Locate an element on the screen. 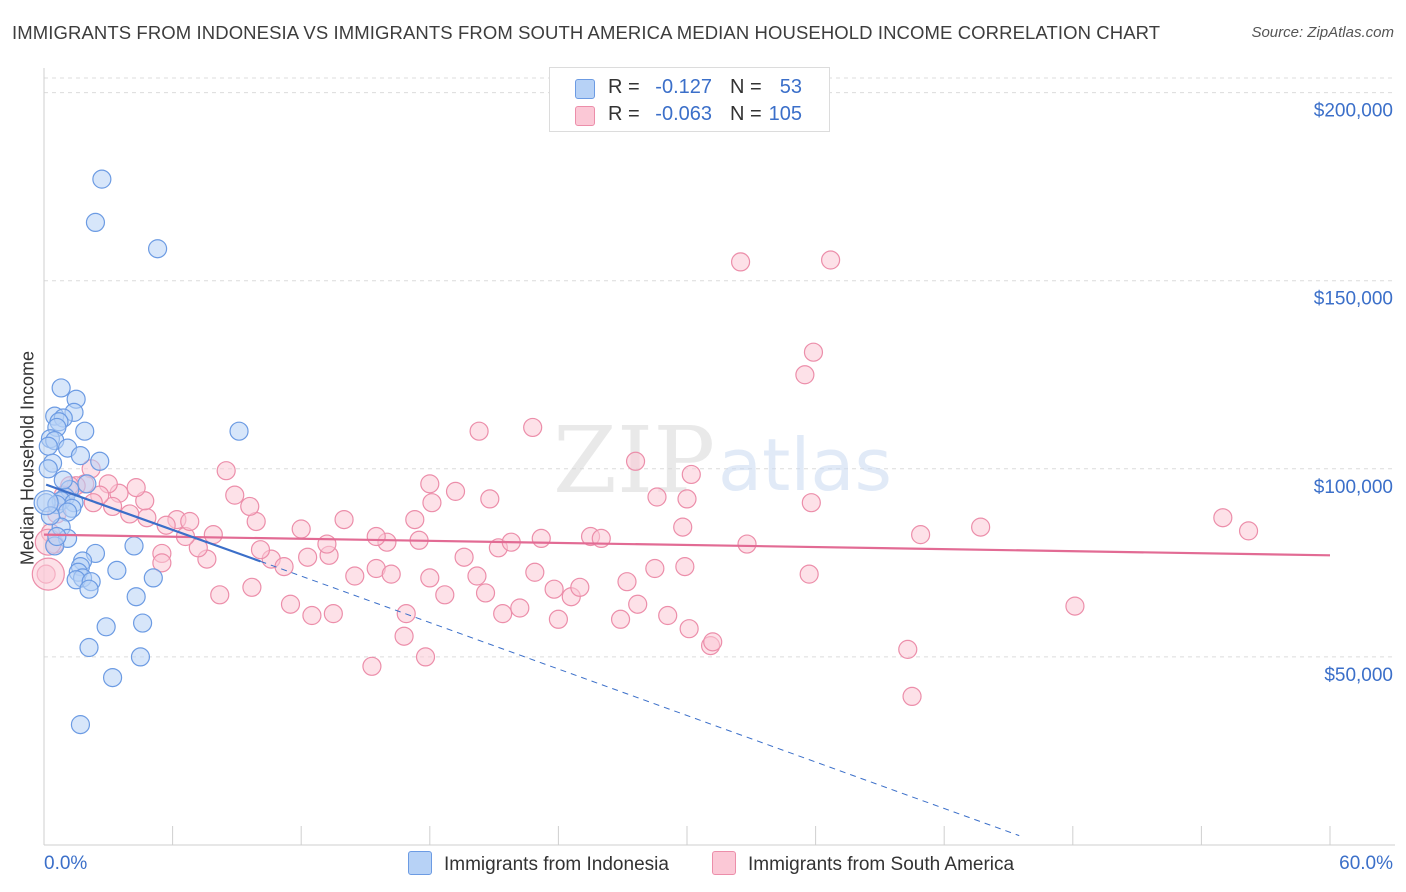 Image resolution: width=1406 pixels, height=892 pixels. watermark: ZIP atlas is located at coordinates (722, 460).